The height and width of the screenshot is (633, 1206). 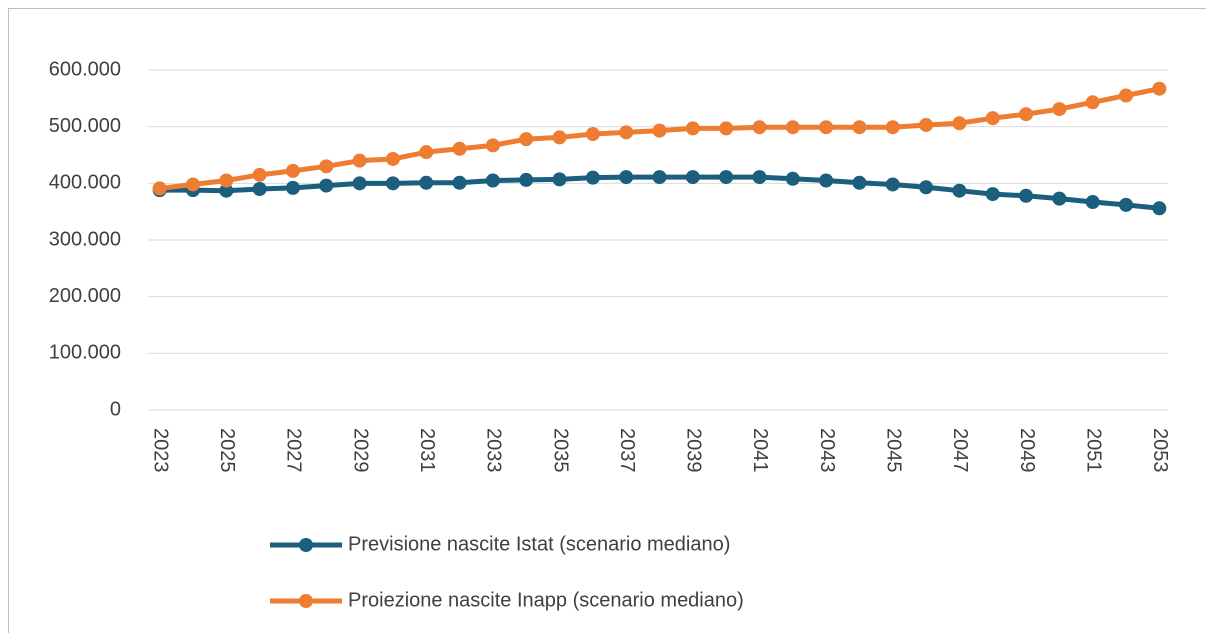 What do you see at coordinates (427, 450) in the screenshot?
I see `x-tick-label: 2031` at bounding box center [427, 450].